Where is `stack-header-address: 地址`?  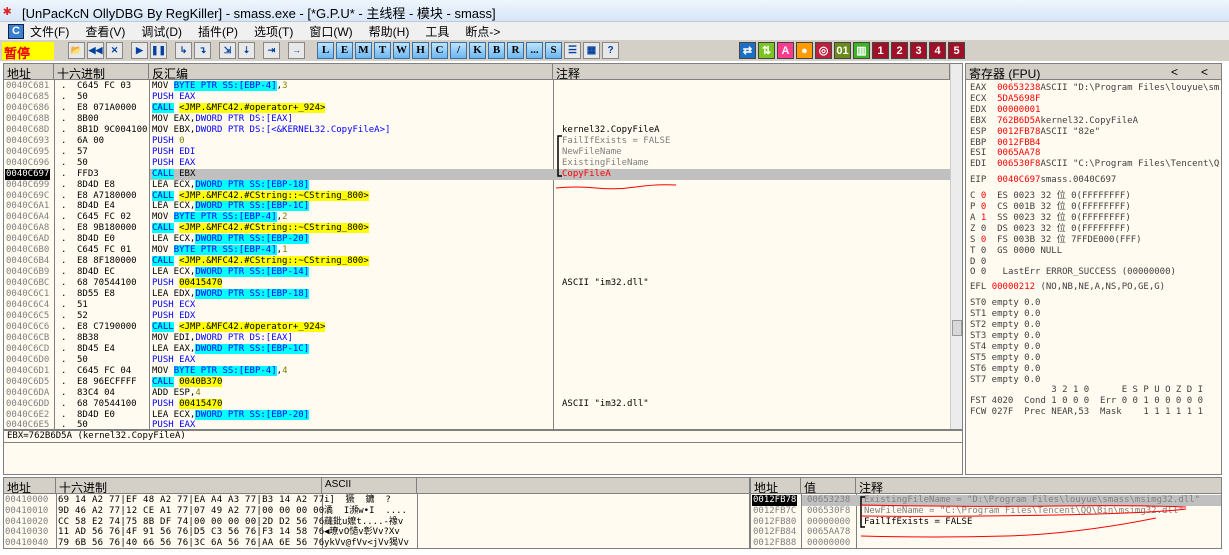 stack-header-address: 地址 is located at coordinates (776, 486).